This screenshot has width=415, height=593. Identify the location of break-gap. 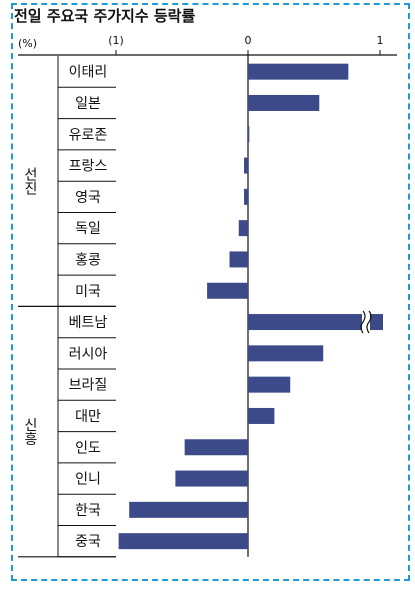
(366, 322).